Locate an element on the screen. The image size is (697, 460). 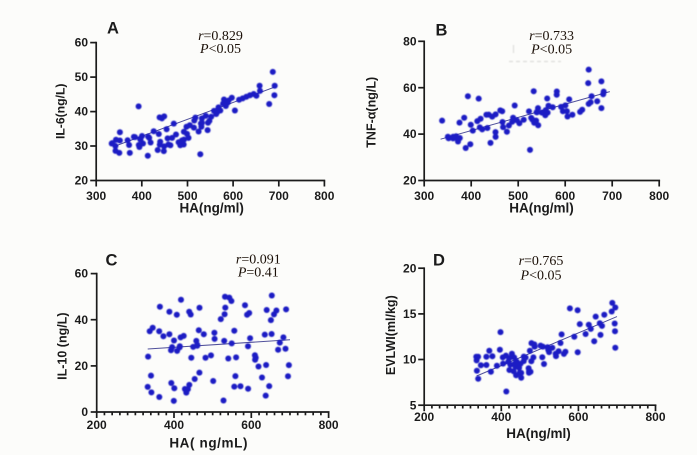
svg-text: EVLWI(ml/kg) is located at coordinates (391, 335).